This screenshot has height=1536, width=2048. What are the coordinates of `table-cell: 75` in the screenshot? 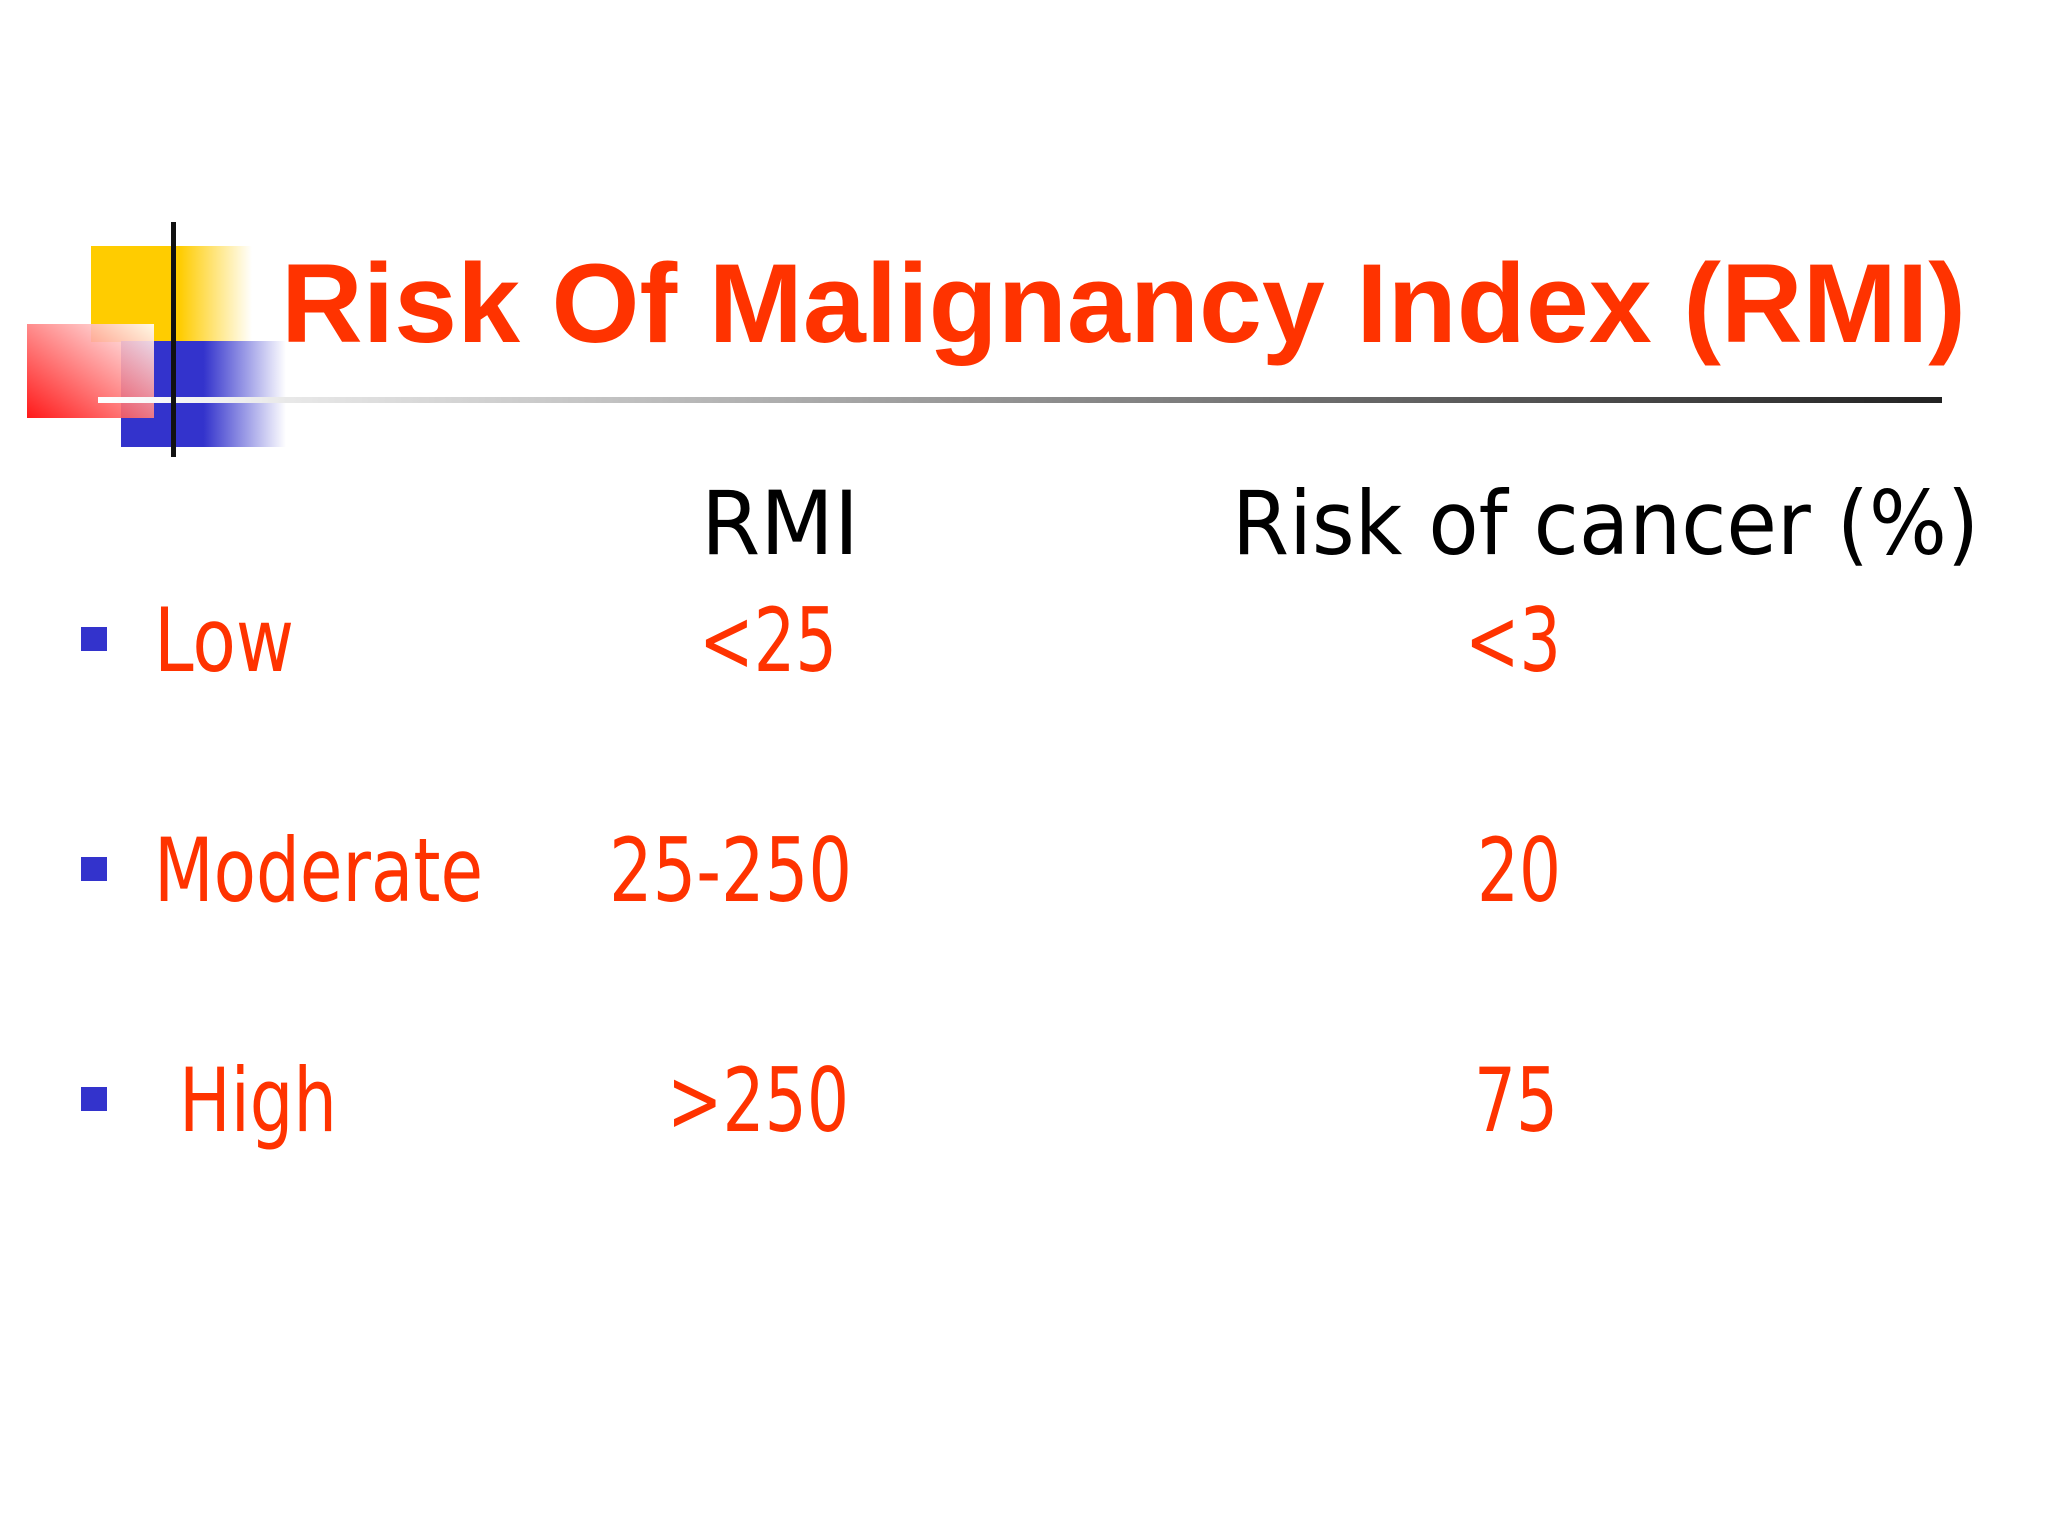 It's located at (1516, 1100).